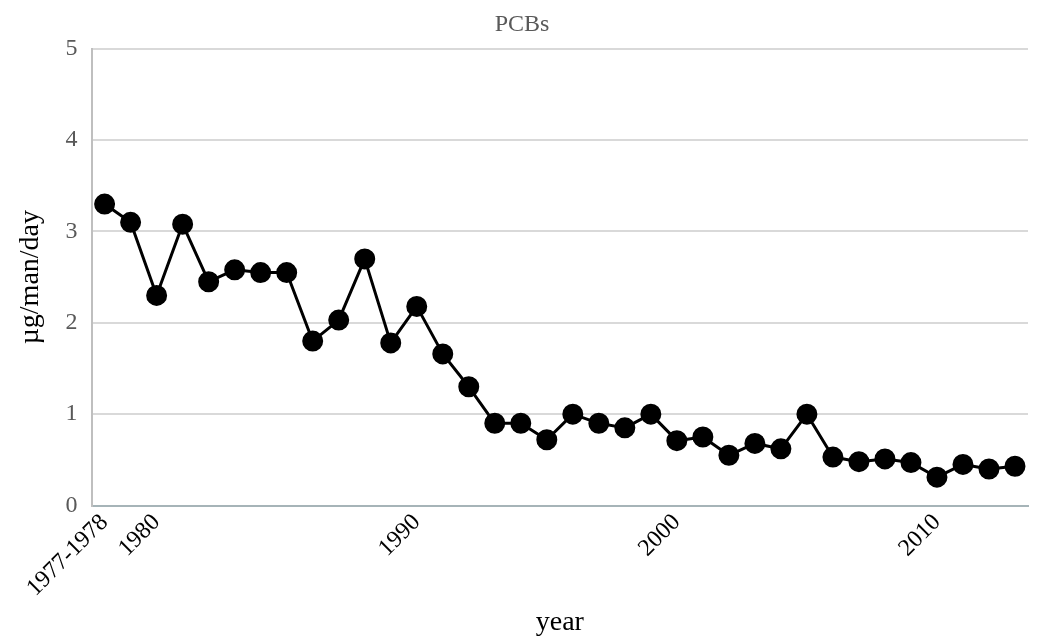 The height and width of the screenshot is (643, 1040). What do you see at coordinates (71, 412) in the screenshot?
I see `y-tick-label: 1` at bounding box center [71, 412].